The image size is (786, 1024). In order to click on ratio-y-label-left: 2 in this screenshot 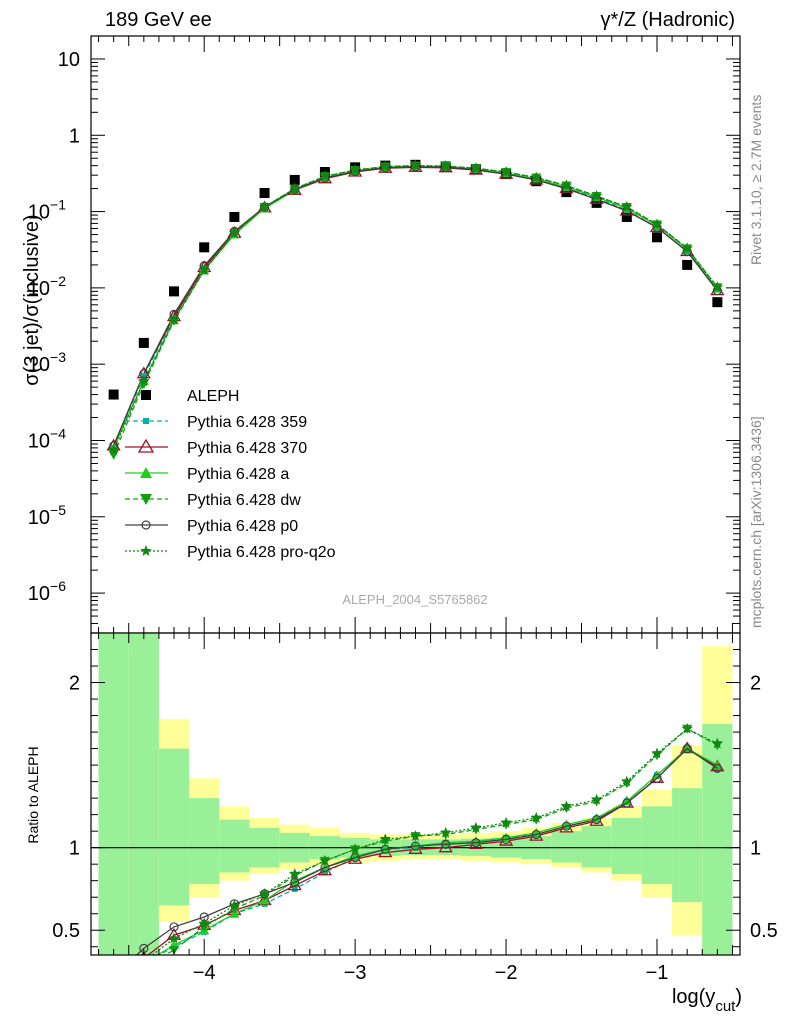, I will do `click(74, 684)`.